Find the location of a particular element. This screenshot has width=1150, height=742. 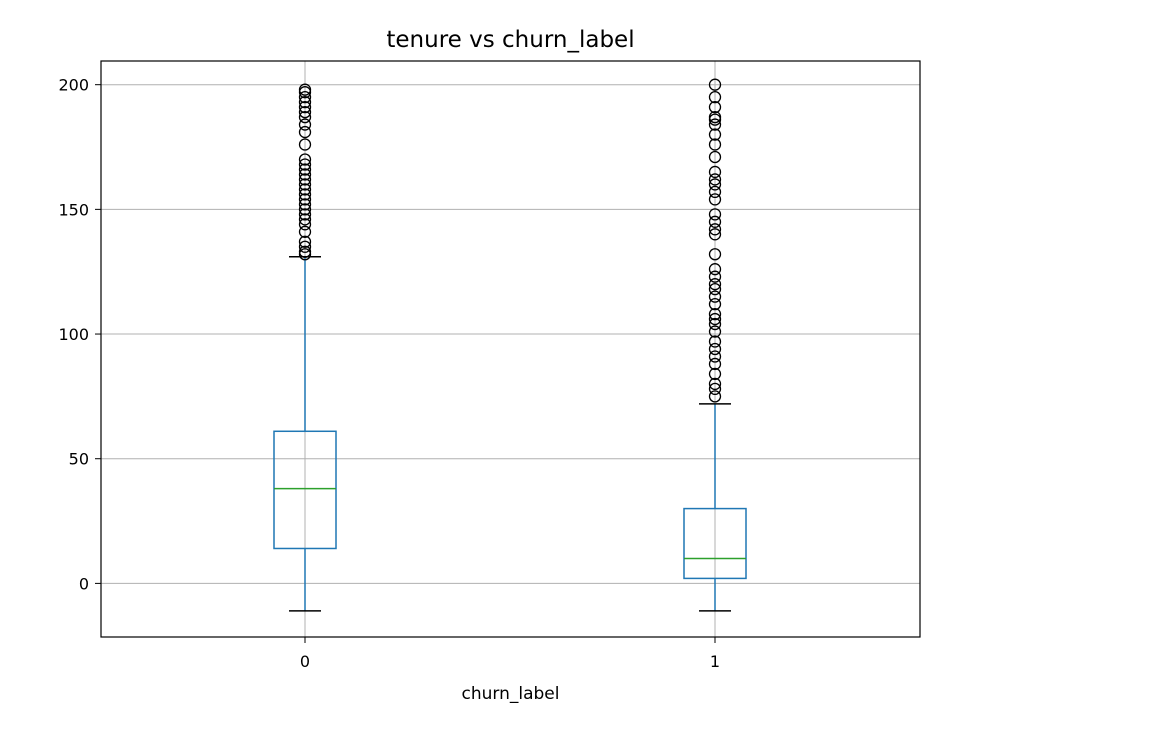

x-axis-label: churn_label is located at coordinates (511, 694).